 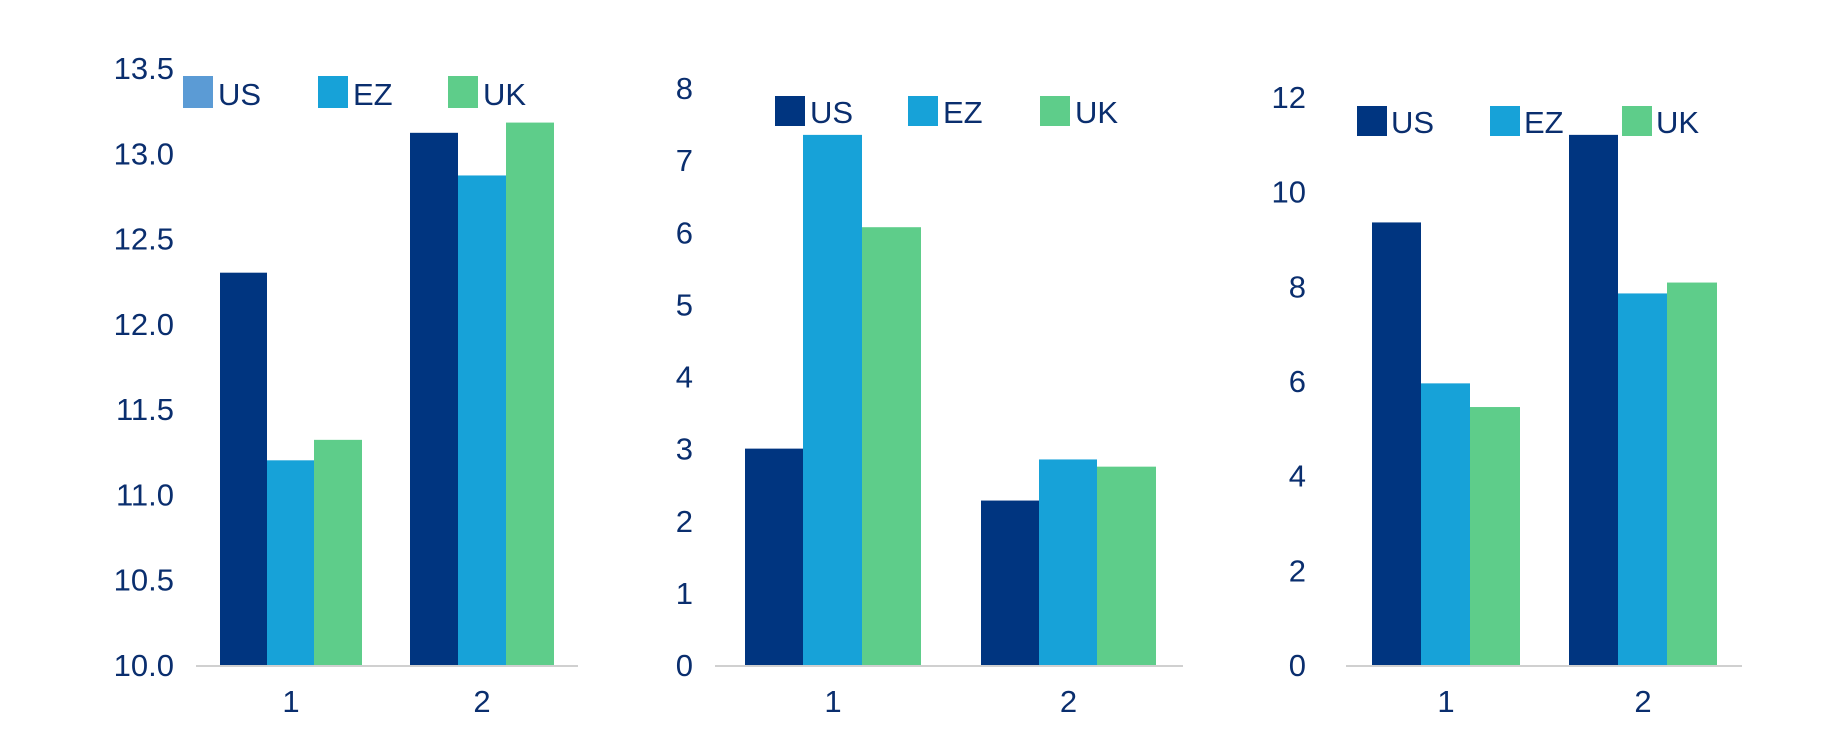 I want to click on y-tick-label: 13.0, so click(x=144, y=153).